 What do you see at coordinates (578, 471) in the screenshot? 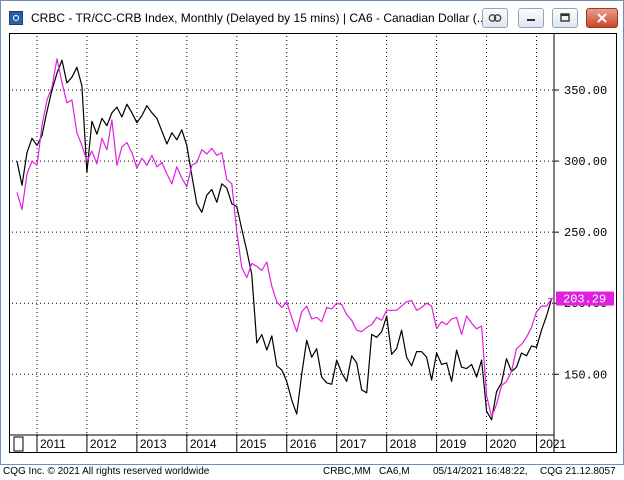
I see `status-version: CQG 21.12.8057` at bounding box center [578, 471].